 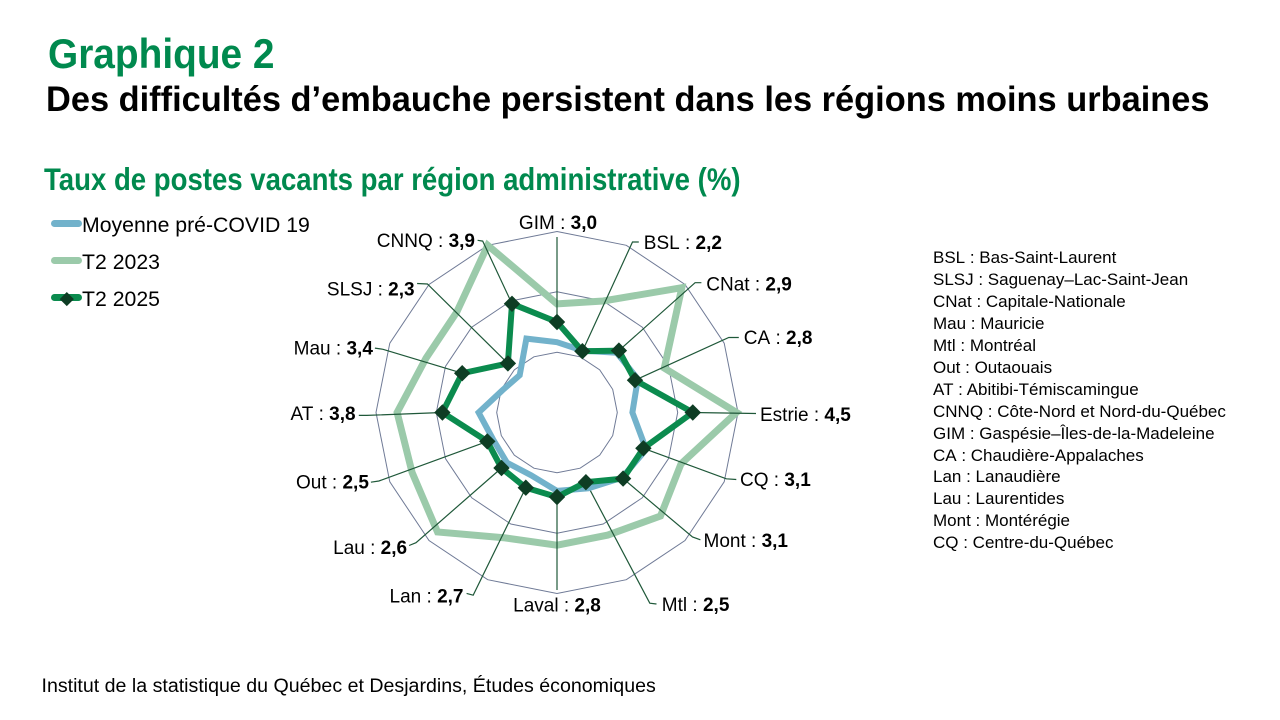 I want to click on svg-text: GIM : 3,0, so click(x=558, y=223).